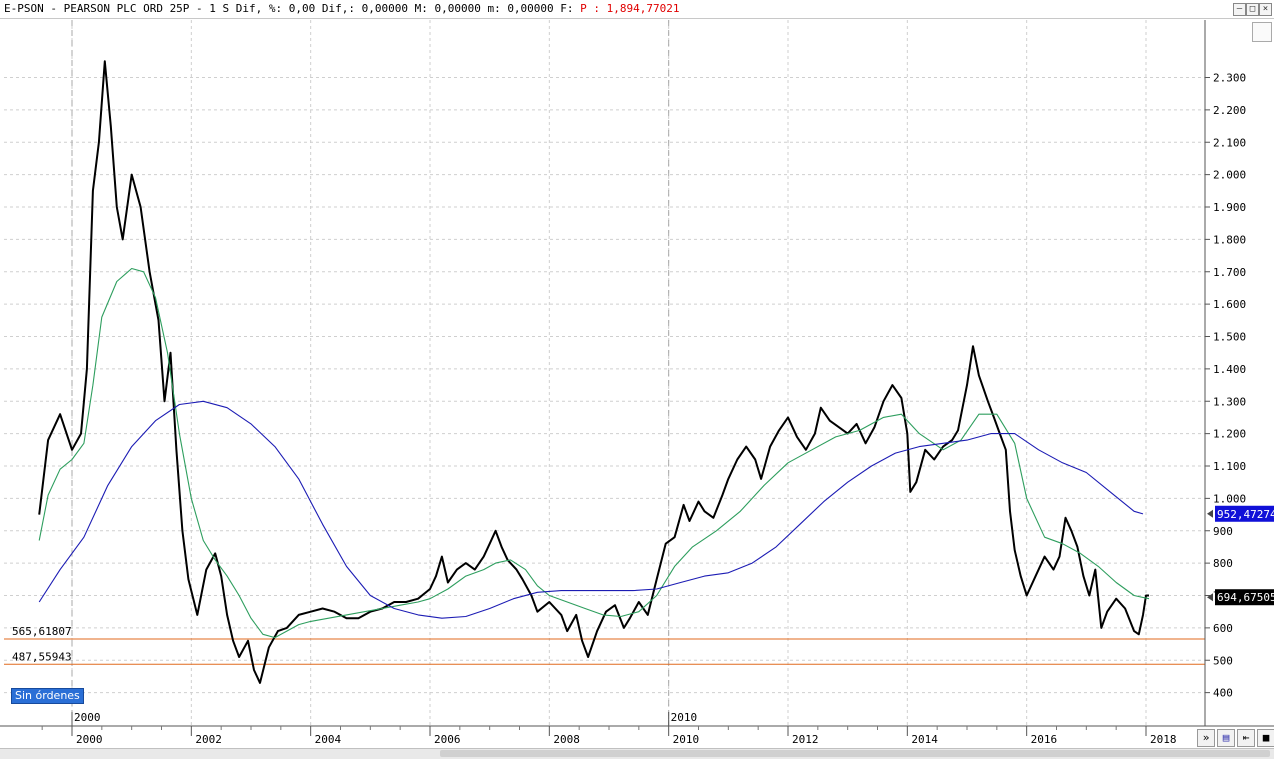  What do you see at coordinates (47, 696) in the screenshot?
I see `orders-badge: Sin órdenes` at bounding box center [47, 696].